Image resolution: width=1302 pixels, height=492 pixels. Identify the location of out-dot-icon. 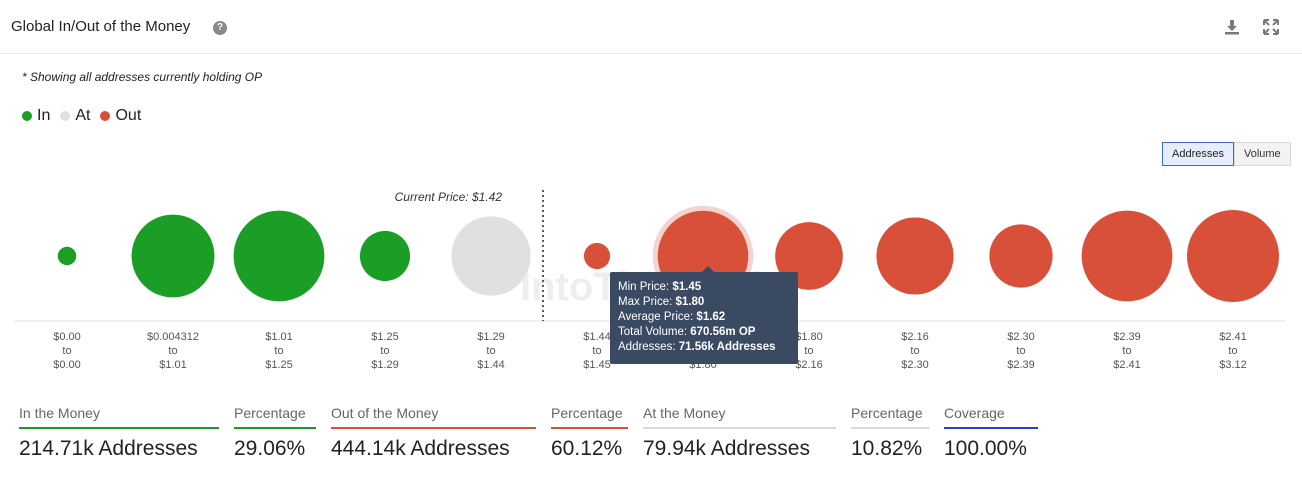
(105, 116).